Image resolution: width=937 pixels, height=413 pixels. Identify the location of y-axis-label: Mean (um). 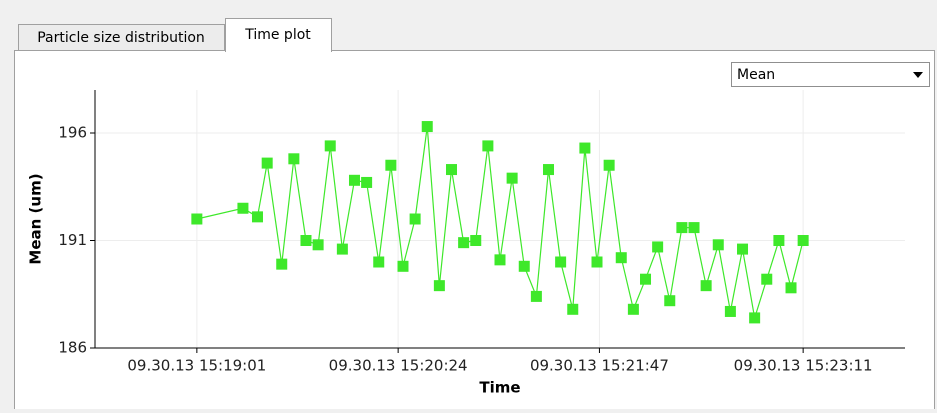
(36, 218).